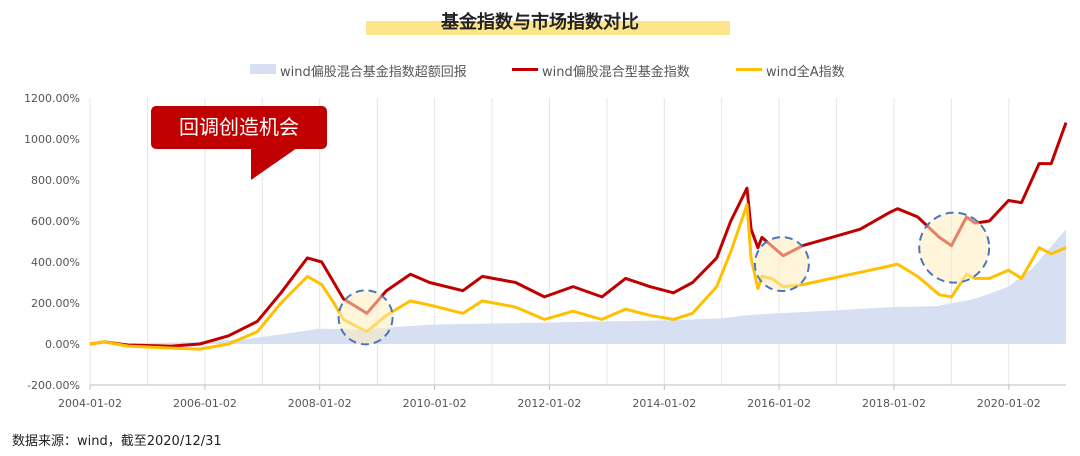 This screenshot has height=456, width=1080. I want to click on legend-swatch-excess-return, so click(263, 69).